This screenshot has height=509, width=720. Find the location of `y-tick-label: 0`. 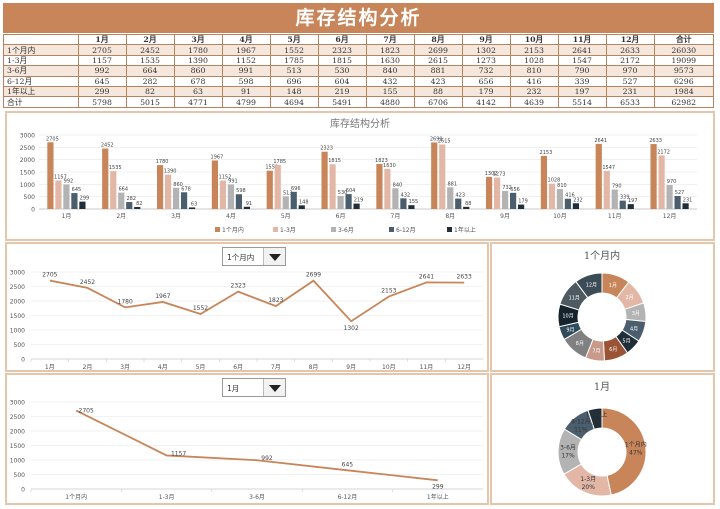

y-tick-label: 0 is located at coordinates (23, 360).